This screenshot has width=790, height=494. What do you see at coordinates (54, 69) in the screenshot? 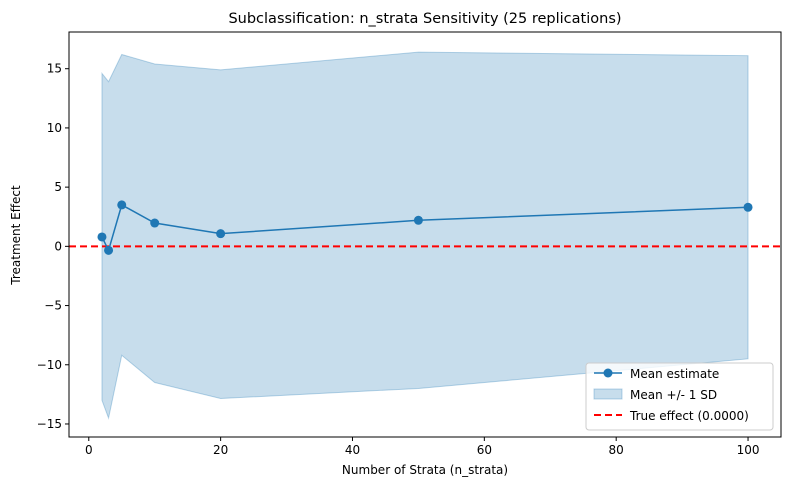
I see `y-tick-label: 15` at bounding box center [54, 69].